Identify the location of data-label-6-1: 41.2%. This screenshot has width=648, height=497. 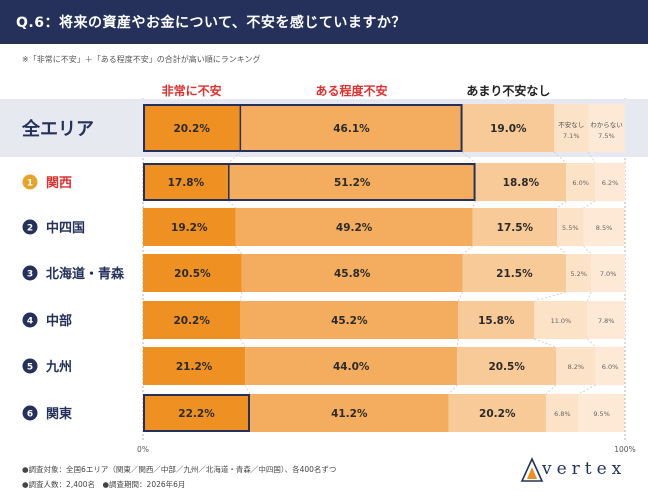
(349, 414).